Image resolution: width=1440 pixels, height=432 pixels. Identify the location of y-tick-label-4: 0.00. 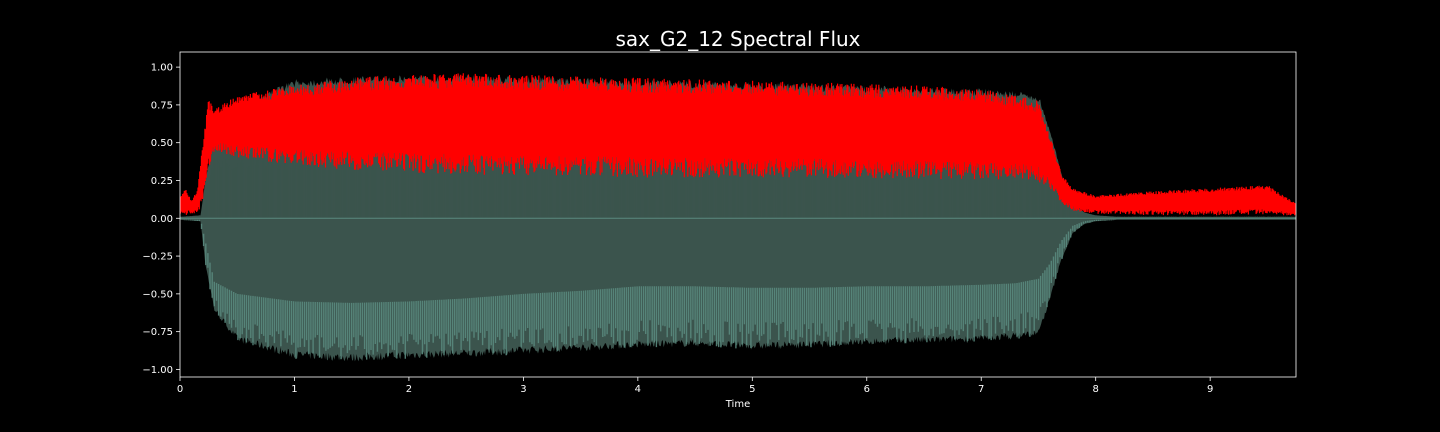
(162, 219).